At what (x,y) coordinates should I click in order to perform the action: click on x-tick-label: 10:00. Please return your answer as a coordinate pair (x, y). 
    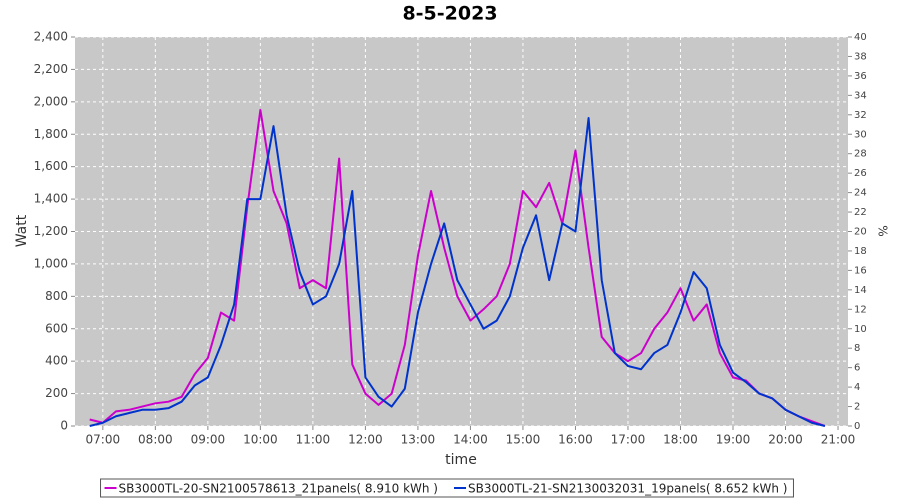
    Looking at the image, I should click on (260, 440).